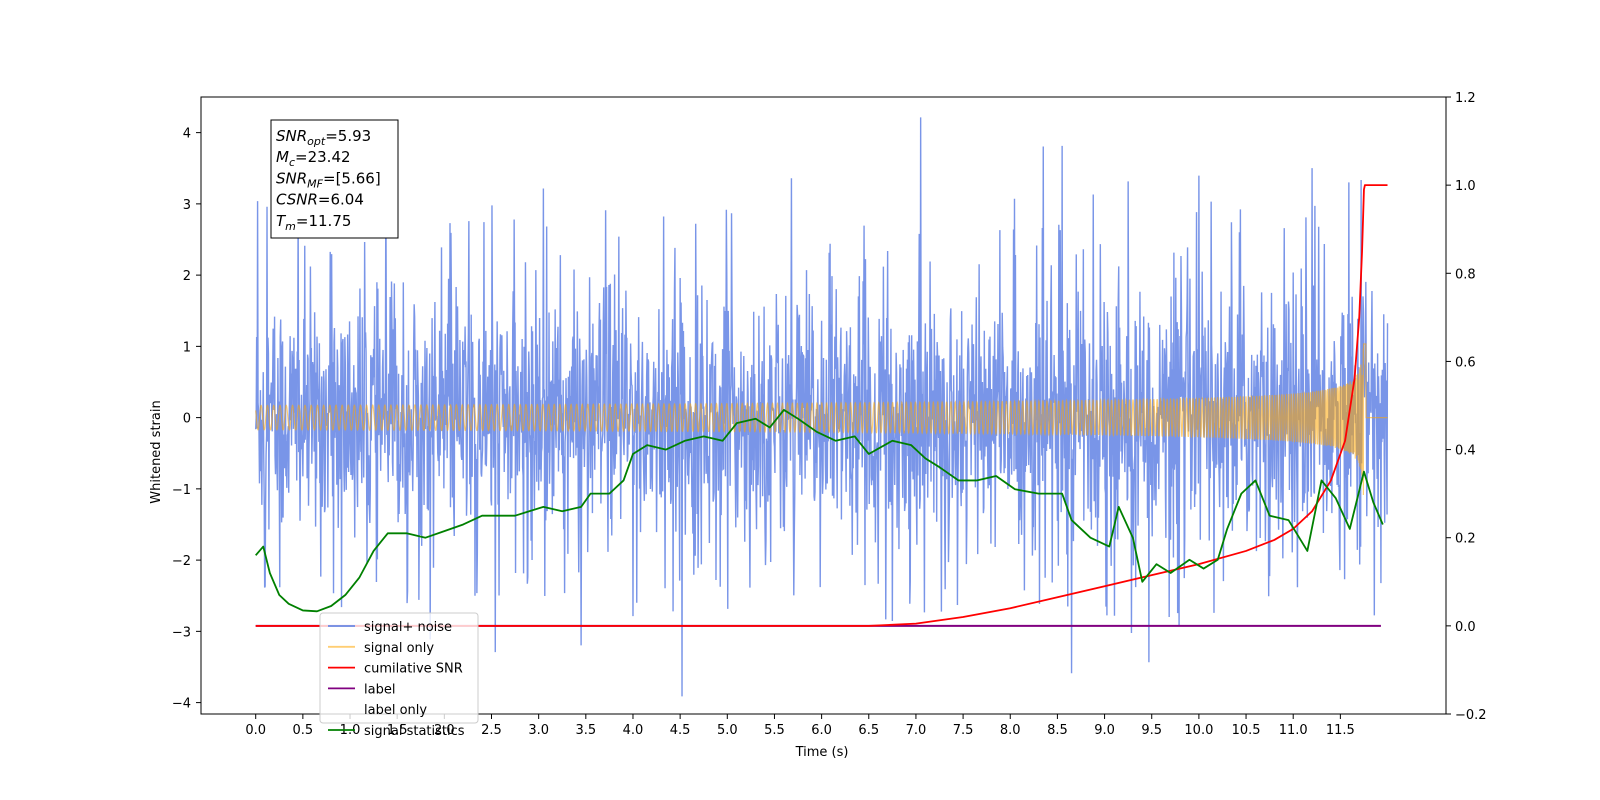 The height and width of the screenshot is (800, 1600). Describe the element at coordinates (680, 730) in the screenshot. I see `x-tick-label: 4.5` at that location.